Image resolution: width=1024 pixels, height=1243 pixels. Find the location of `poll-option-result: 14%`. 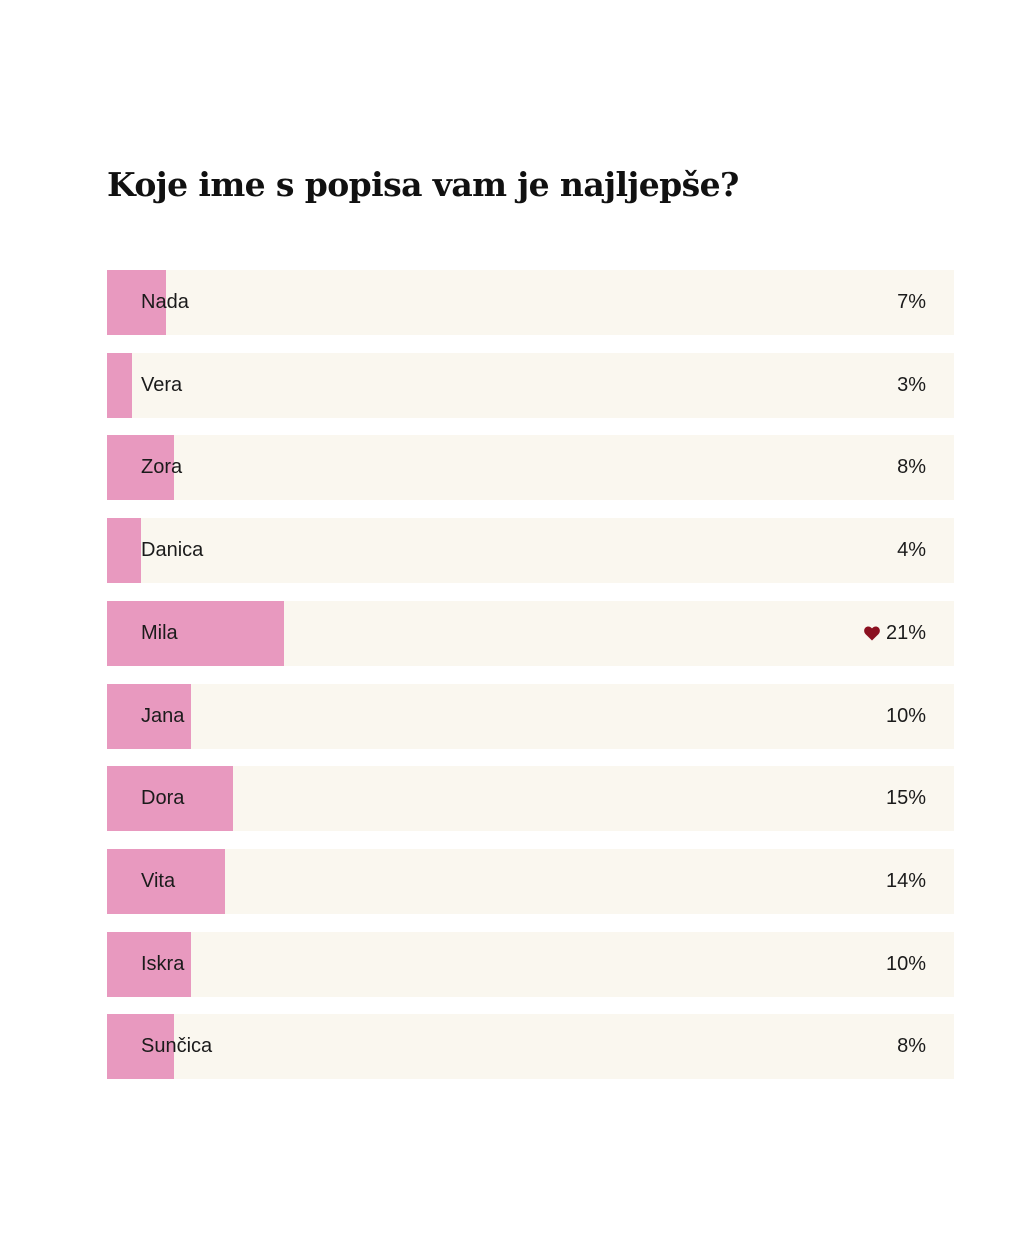

poll-option-result: 14% is located at coordinates (906, 881).